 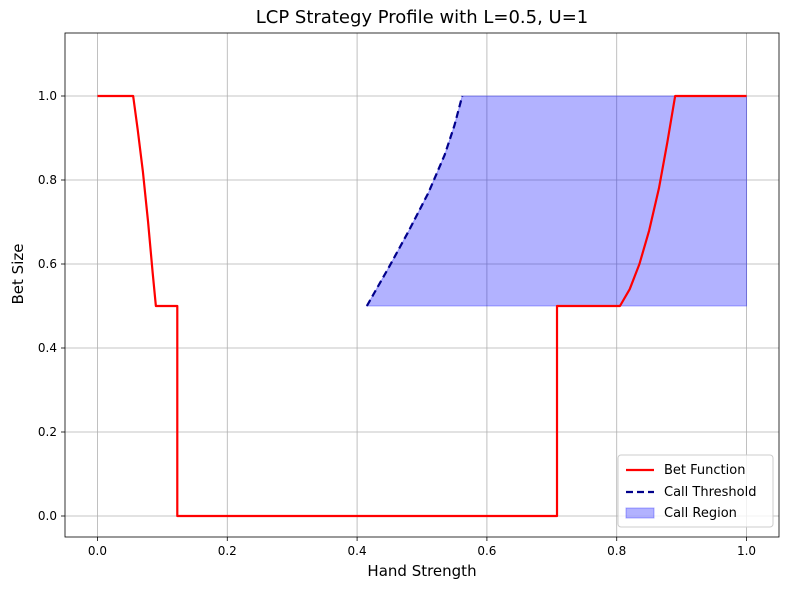 What do you see at coordinates (47, 96) in the screenshot?
I see `y-tick-label: 1.0` at bounding box center [47, 96].